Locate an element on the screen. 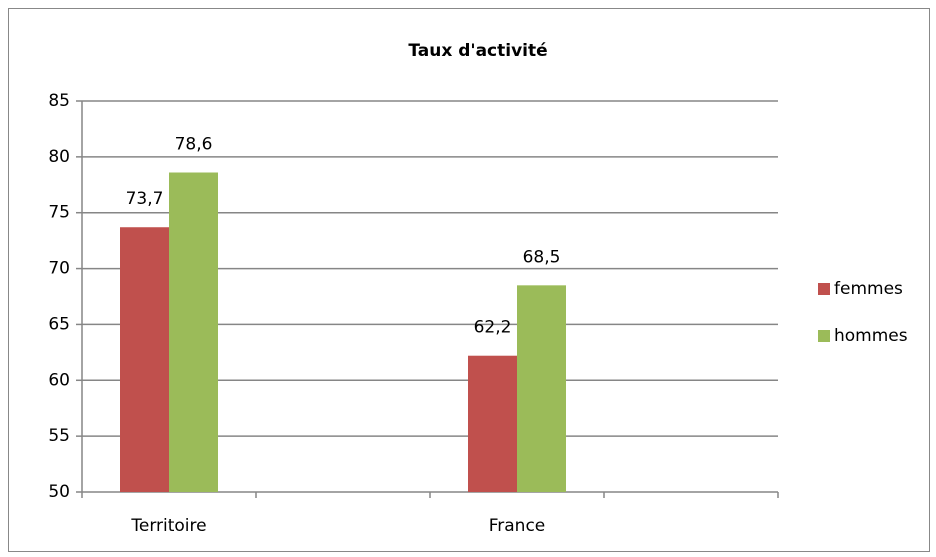 The width and height of the screenshot is (936, 557). data-label: 78,6 is located at coordinates (194, 144).